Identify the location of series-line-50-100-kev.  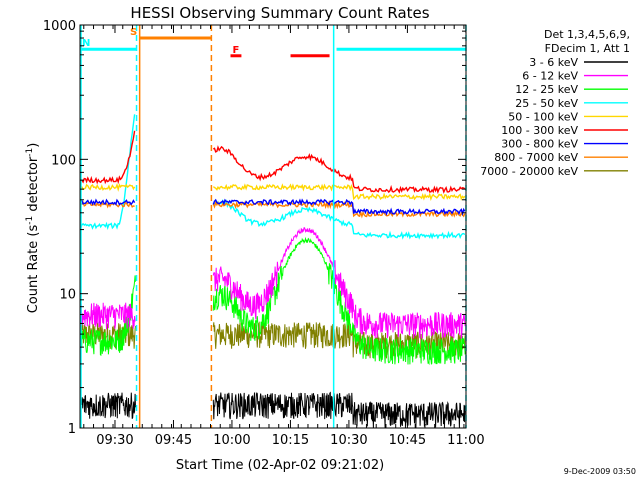
(273, 192).